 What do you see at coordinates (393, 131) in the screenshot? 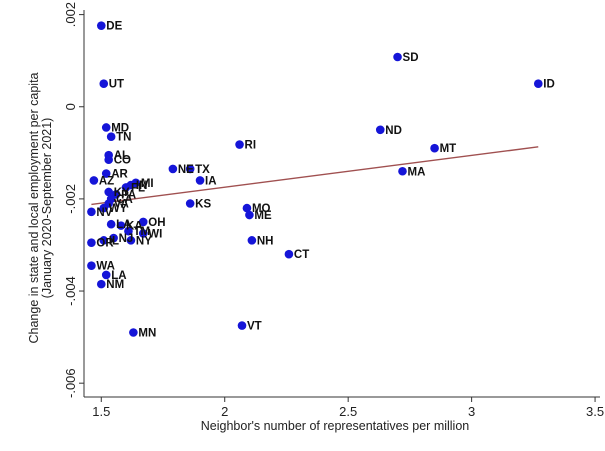
I see `point-label: ND` at bounding box center [393, 131].